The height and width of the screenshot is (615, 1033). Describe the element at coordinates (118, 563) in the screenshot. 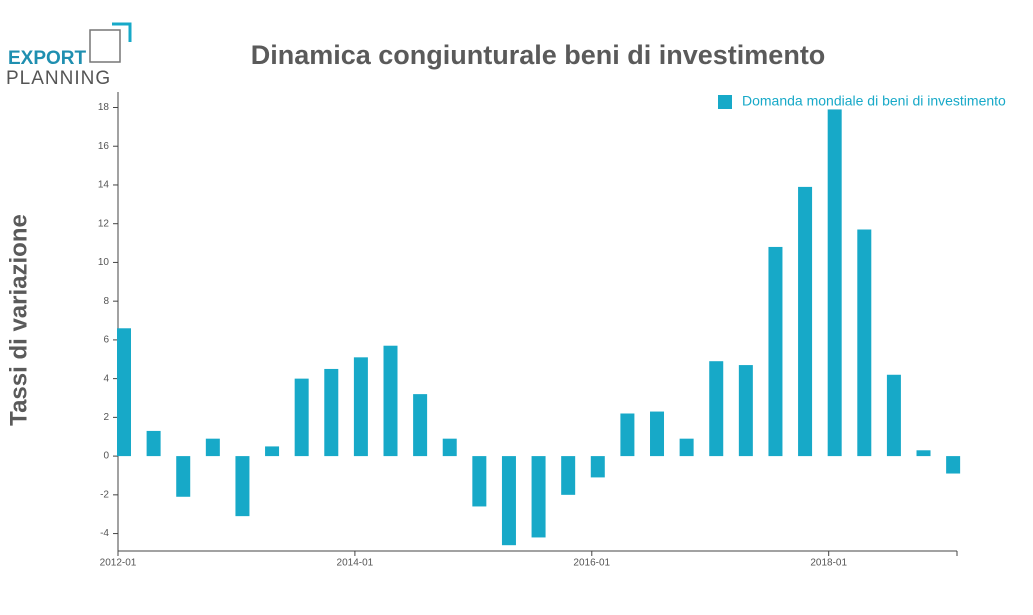

I see `x-tick-label: 2012-01` at that location.